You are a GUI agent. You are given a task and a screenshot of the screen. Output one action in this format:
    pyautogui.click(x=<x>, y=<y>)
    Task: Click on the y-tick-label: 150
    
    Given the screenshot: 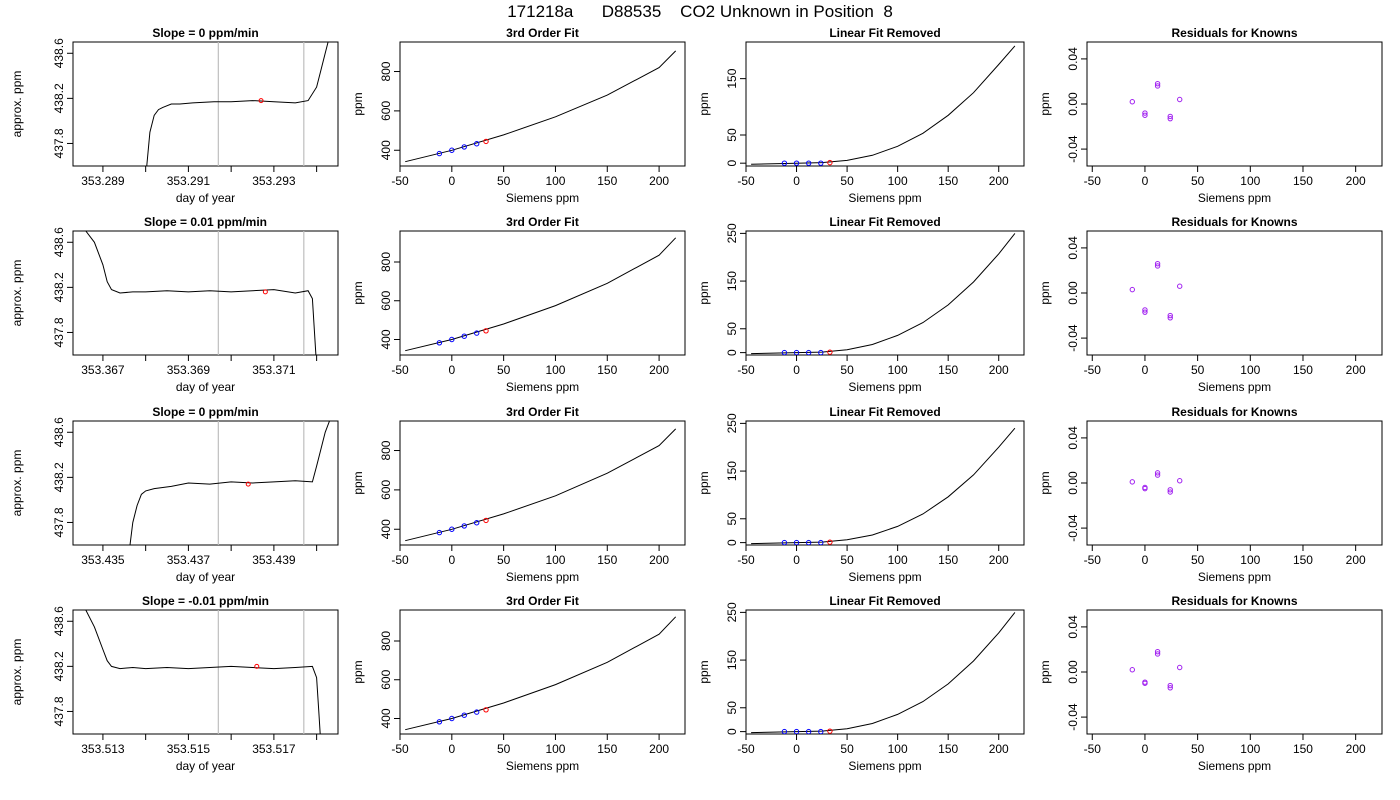 What is the action you would take?
    pyautogui.click(x=732, y=471)
    